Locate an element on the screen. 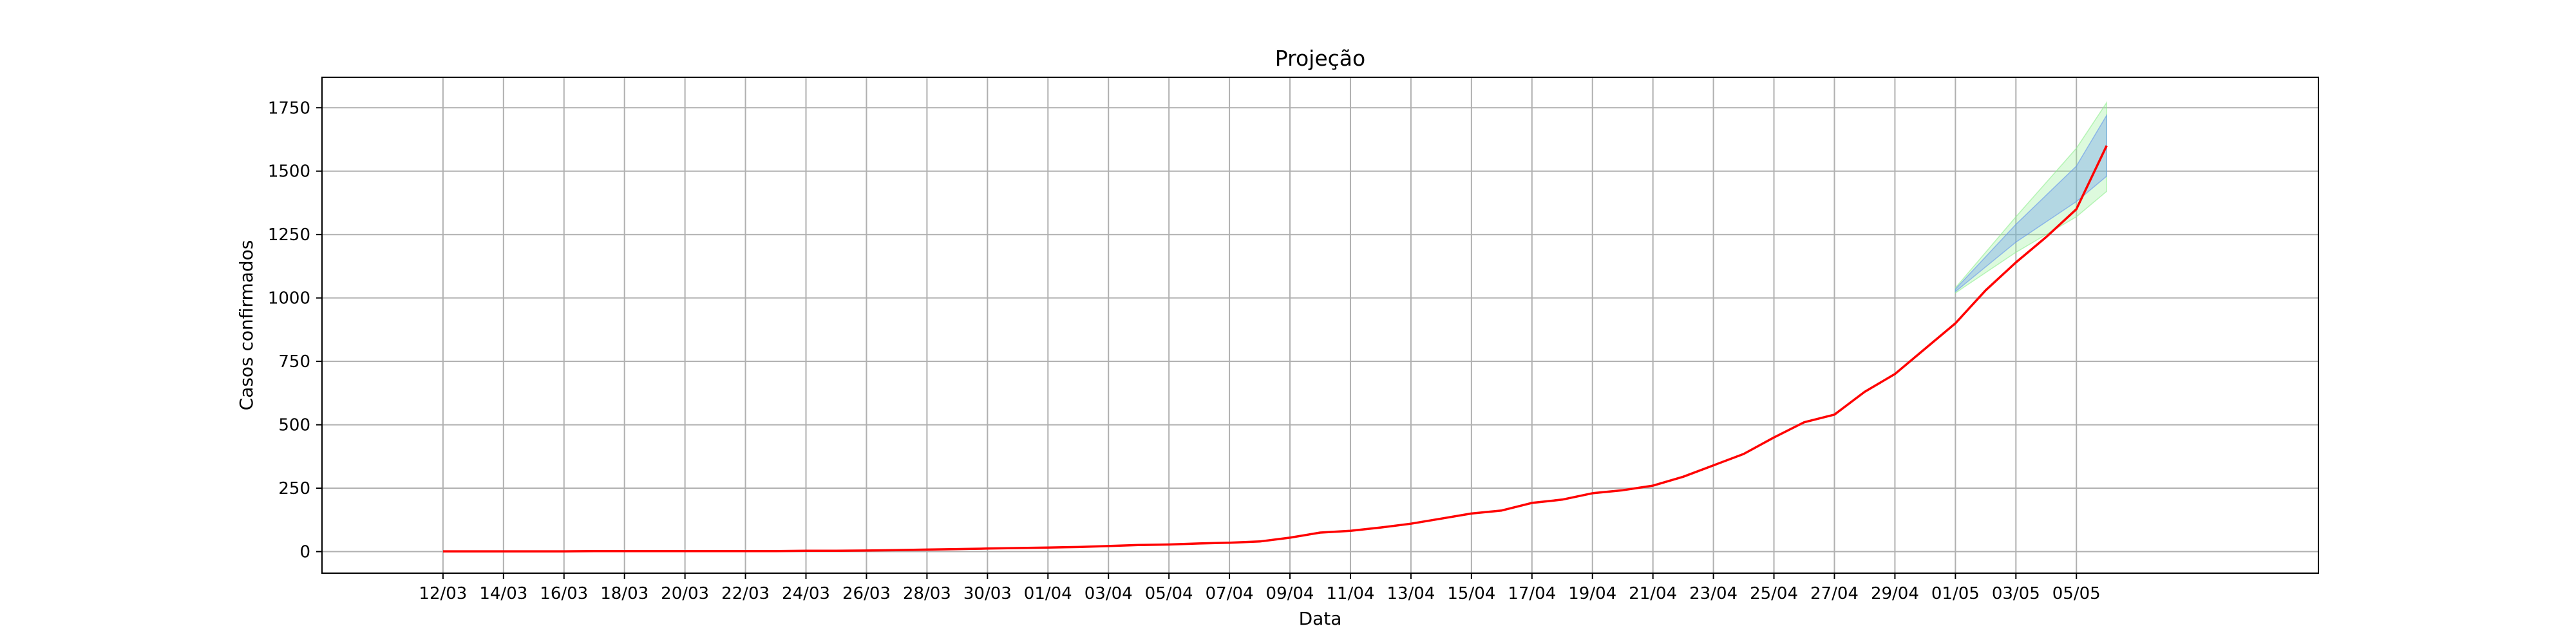 The image size is (2576, 644). y-tick-label: 750 is located at coordinates (294, 362).